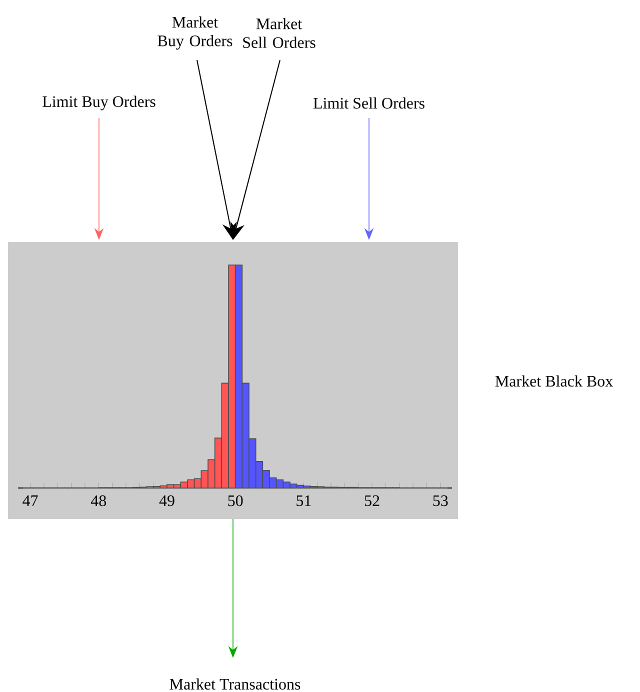 This screenshot has width=640, height=692. Describe the element at coordinates (195, 33) in the screenshot. I see `text: Market Buy Orders` at that location.